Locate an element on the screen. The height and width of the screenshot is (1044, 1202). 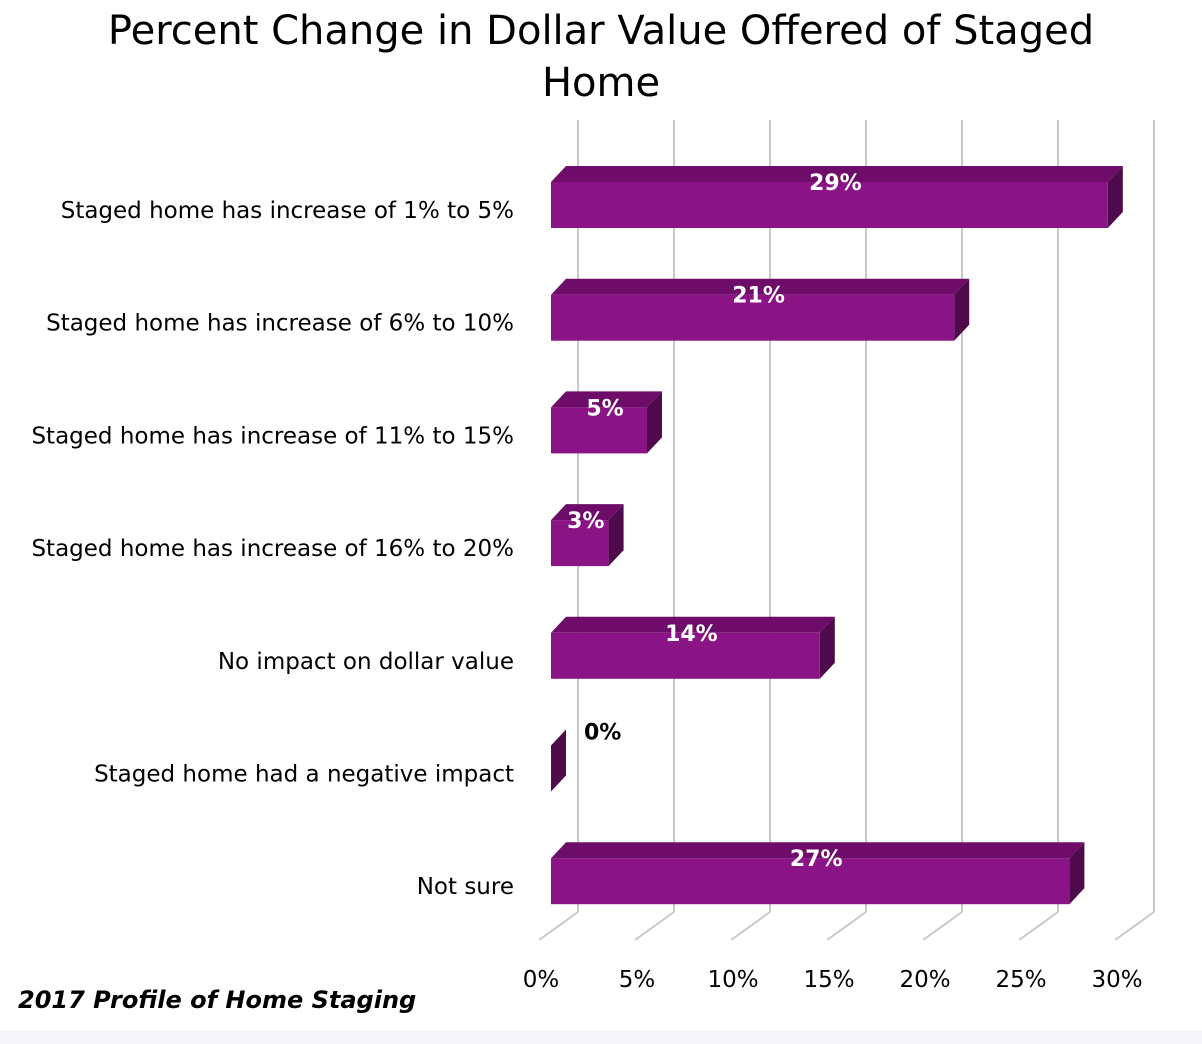
bar: 5% is located at coordinates (606, 422).